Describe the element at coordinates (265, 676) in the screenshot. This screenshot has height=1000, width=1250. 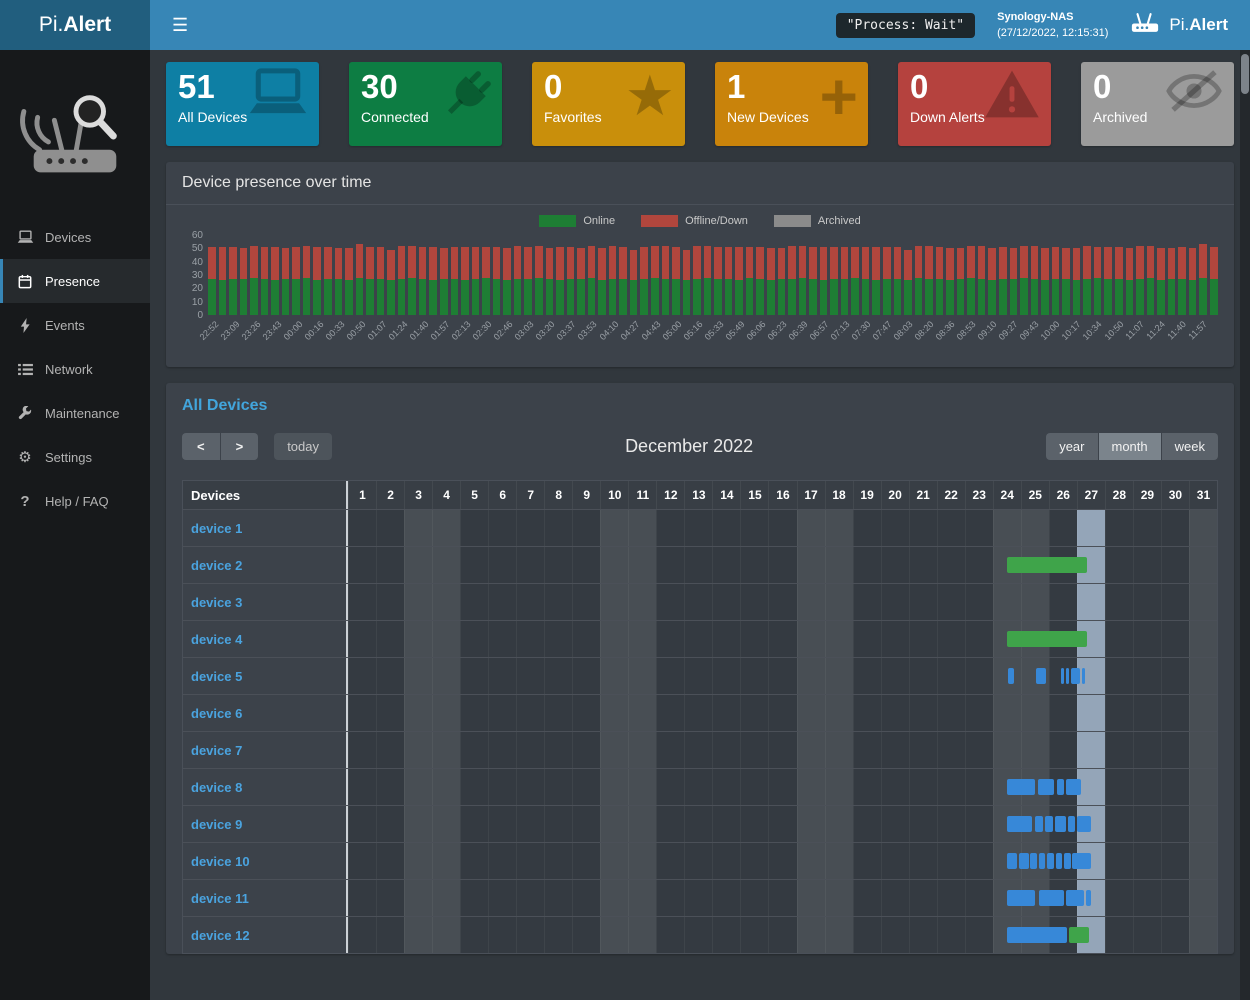
I see `device-link-device-5: device 5` at that location.